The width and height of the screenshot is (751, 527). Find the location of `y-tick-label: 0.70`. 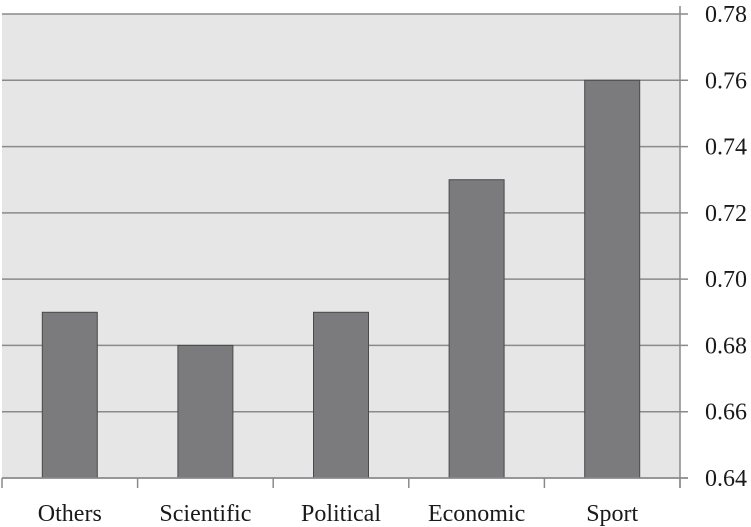

y-tick-label: 0.70 is located at coordinates (726, 280).